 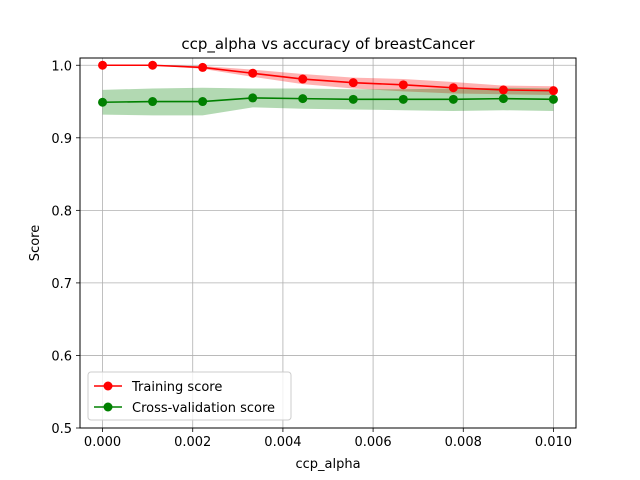 I want to click on x-tick-label: 0.008, so click(x=463, y=442).